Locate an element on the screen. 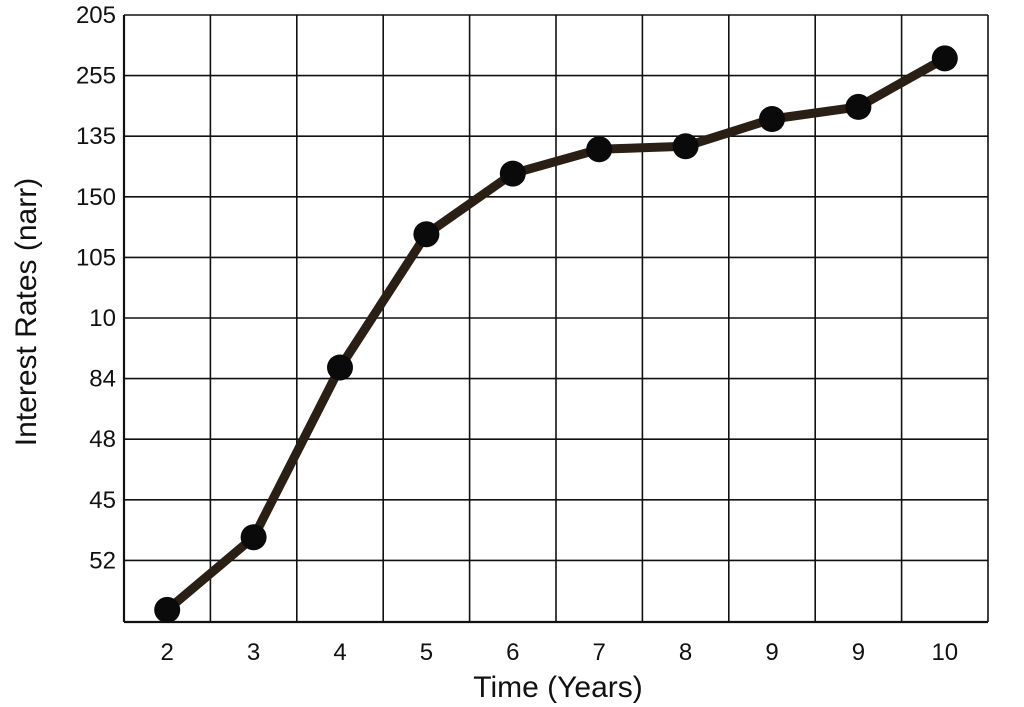 This screenshot has width=1024, height=707. y-tick-label: 48 is located at coordinates (102, 439).